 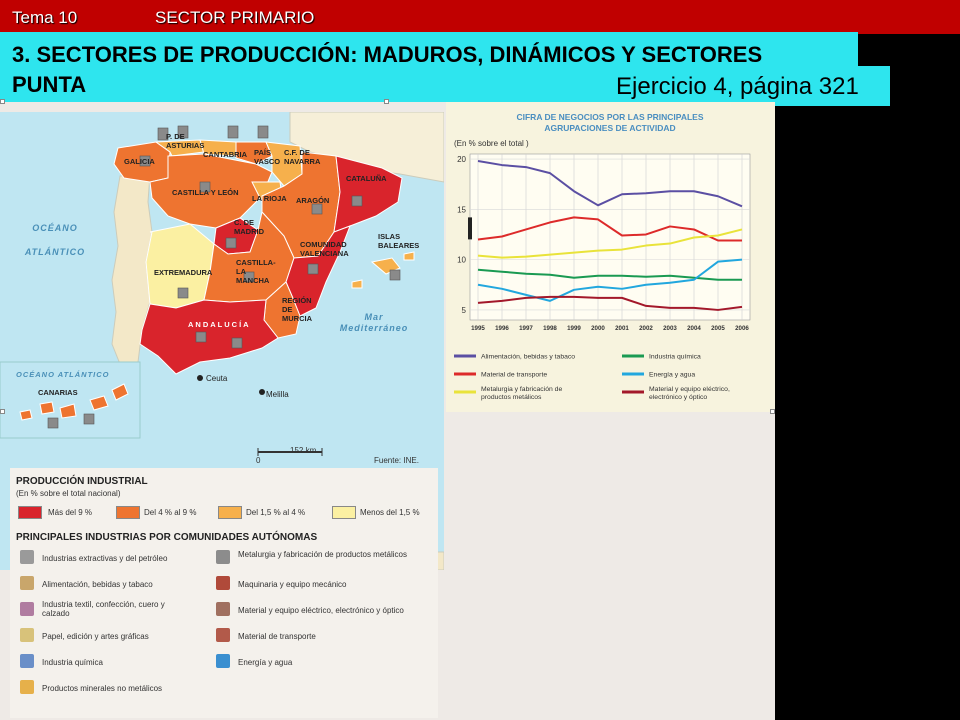 I want to click on industry-label: Maquinaria y equipo mecánico, so click(x=292, y=584).